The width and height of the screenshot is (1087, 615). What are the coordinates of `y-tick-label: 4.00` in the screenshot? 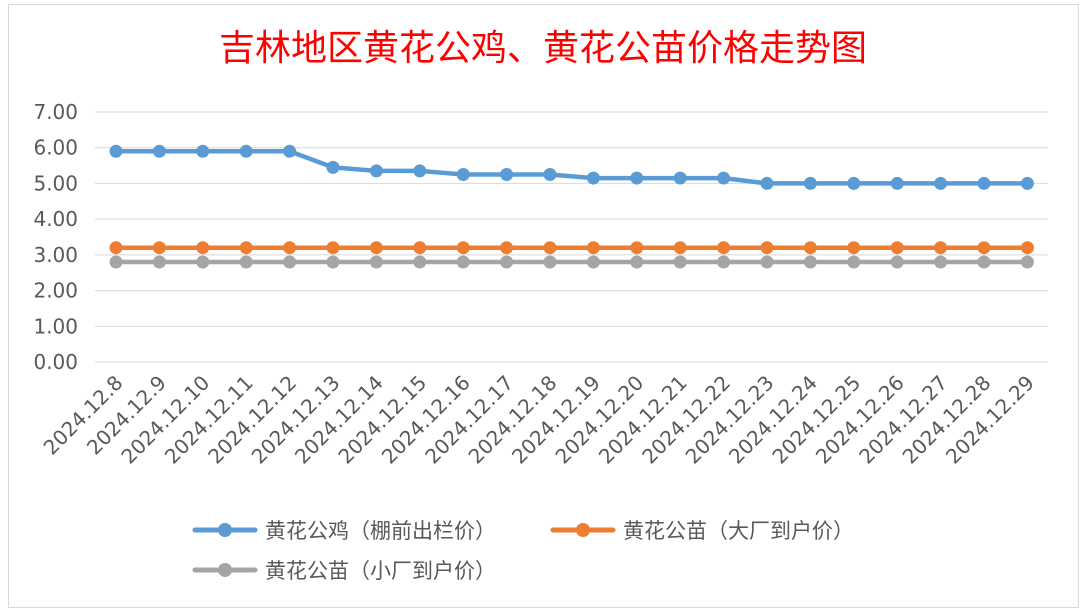 It's located at (55, 219).